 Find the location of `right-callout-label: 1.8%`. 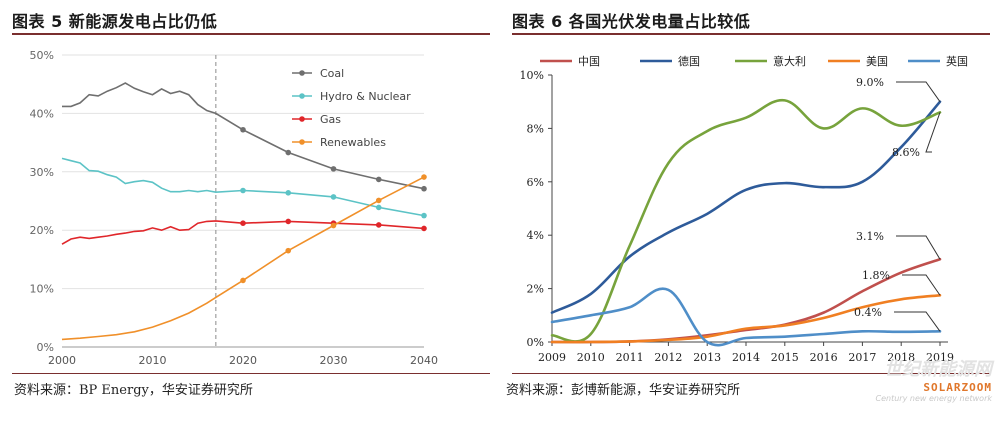

right-callout-label: 1.8% is located at coordinates (876, 275).